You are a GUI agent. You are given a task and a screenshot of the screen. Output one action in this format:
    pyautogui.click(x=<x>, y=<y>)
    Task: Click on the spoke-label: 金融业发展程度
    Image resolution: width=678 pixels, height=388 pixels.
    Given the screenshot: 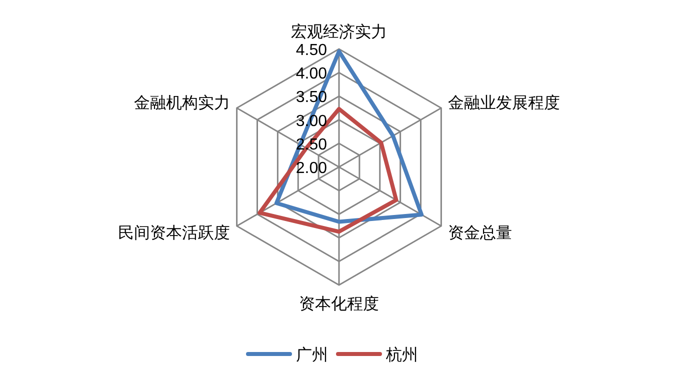 What is the action you would take?
    pyautogui.click(x=504, y=103)
    